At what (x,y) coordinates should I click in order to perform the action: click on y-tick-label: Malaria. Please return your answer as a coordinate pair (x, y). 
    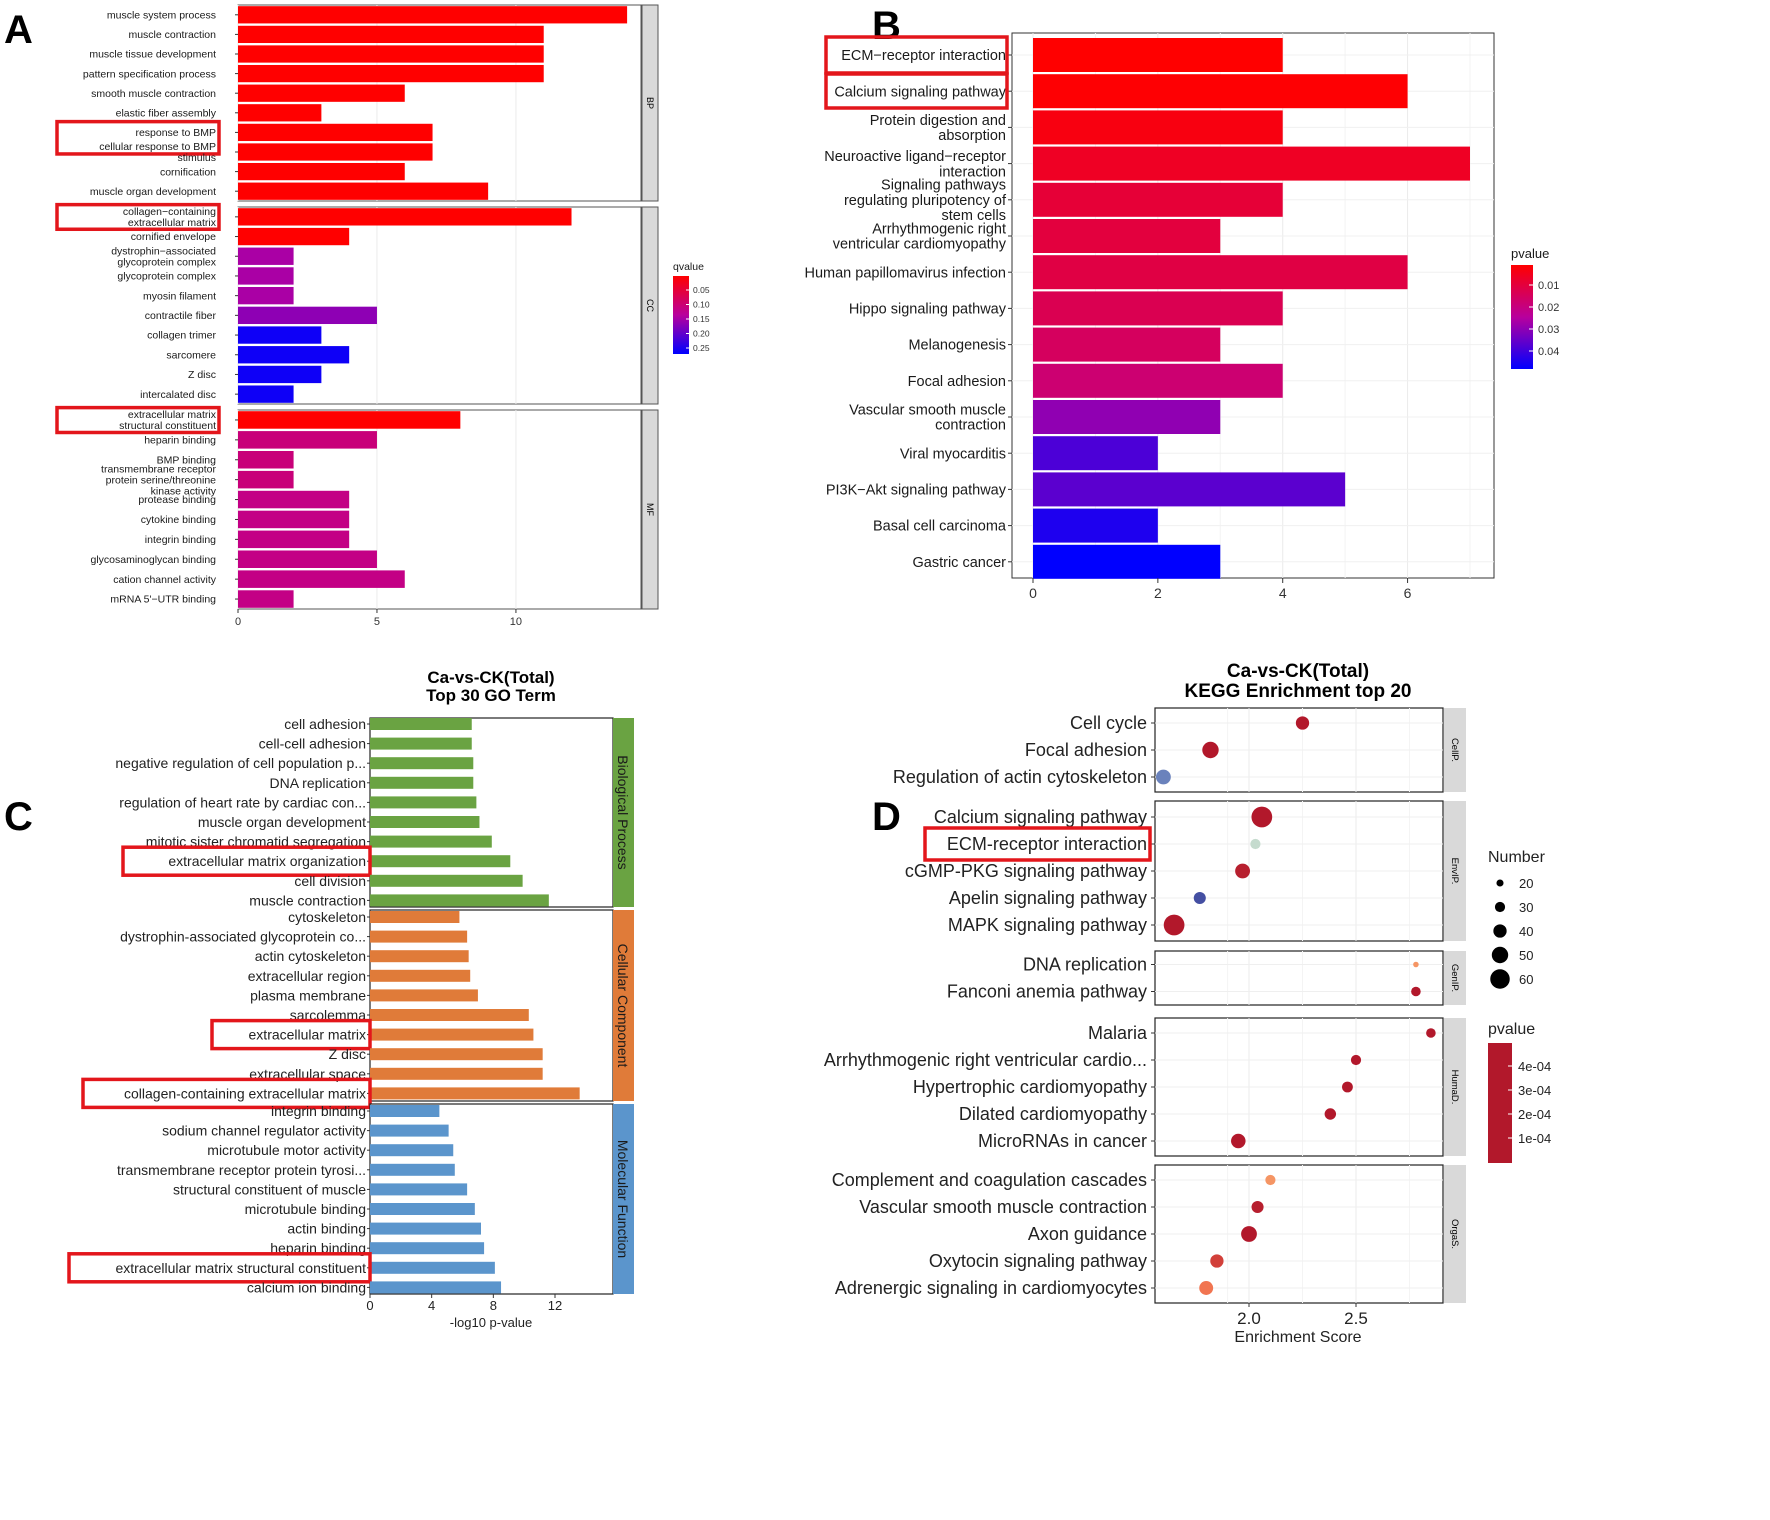
    Looking at the image, I should click on (1118, 1033).